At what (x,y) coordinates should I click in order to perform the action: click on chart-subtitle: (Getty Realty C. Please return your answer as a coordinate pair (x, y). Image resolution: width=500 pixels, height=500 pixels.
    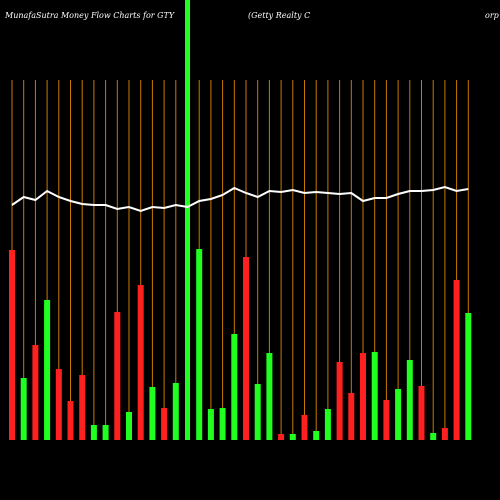
    Looking at the image, I should click on (279, 15).